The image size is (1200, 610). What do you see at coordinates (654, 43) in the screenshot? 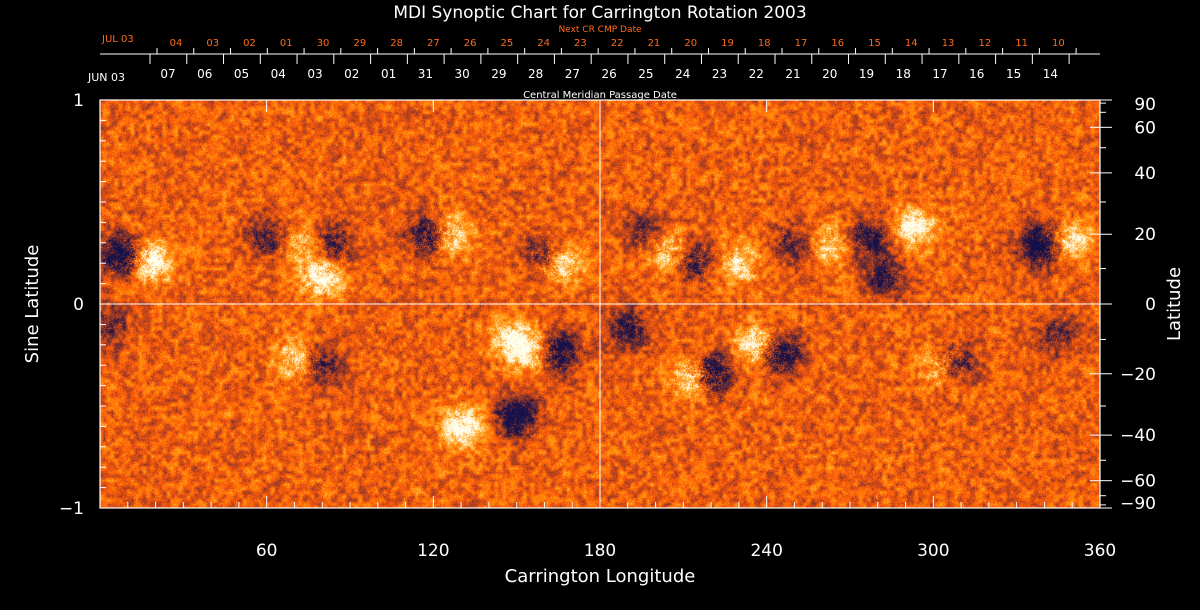
I see `next-cr-date-label: 21` at bounding box center [654, 43].